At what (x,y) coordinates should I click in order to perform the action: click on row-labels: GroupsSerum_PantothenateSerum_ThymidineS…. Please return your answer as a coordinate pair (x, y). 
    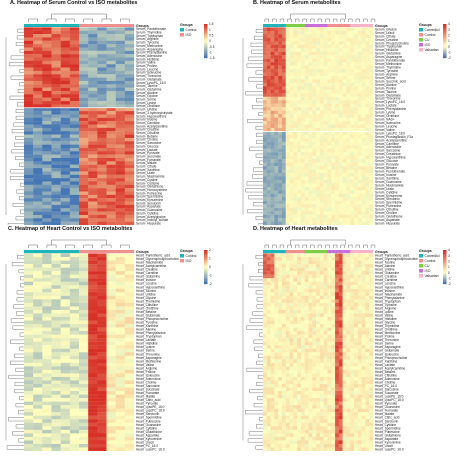
    Looking at the image, I should click on (154, 124).